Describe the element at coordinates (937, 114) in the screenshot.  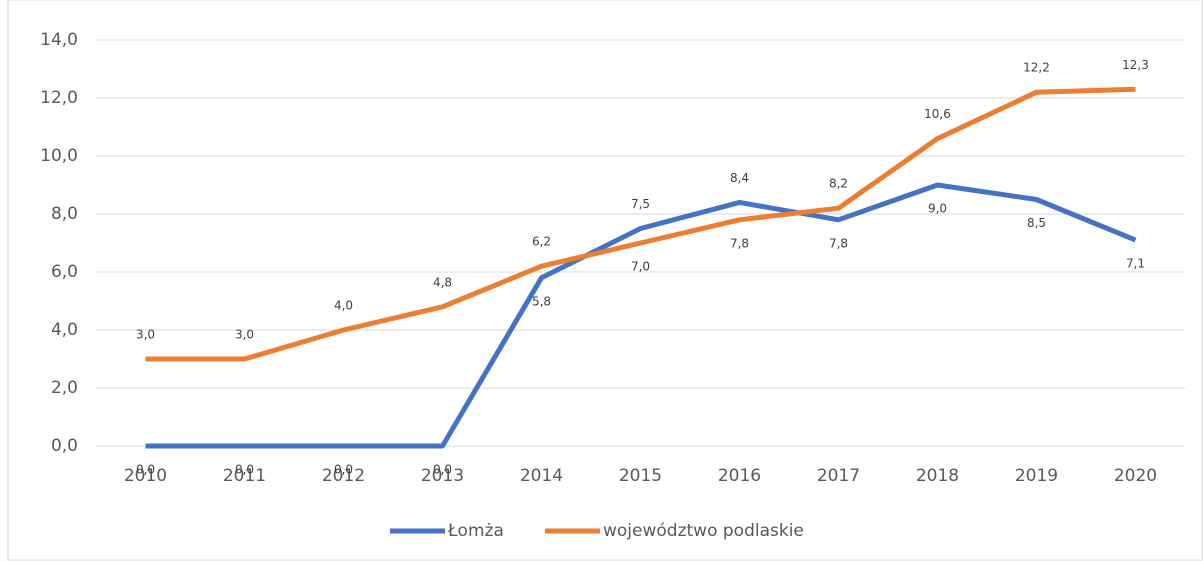
I see `data-label: 10,6` at that location.